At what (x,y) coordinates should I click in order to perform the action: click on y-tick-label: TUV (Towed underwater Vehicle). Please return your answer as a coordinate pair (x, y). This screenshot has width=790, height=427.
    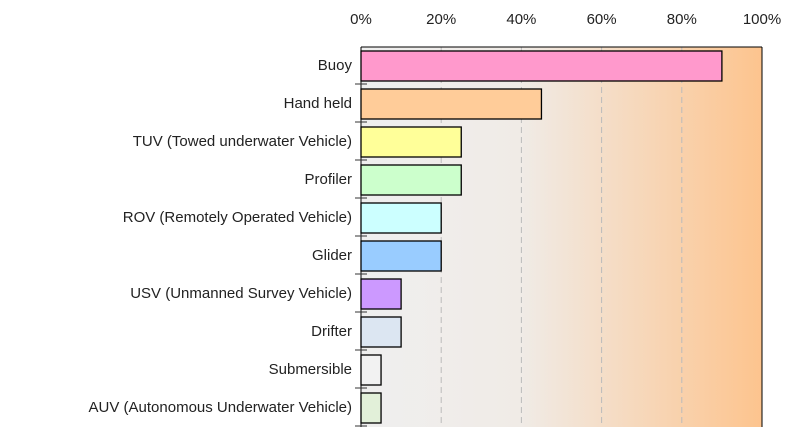
    Looking at the image, I should click on (242, 141).